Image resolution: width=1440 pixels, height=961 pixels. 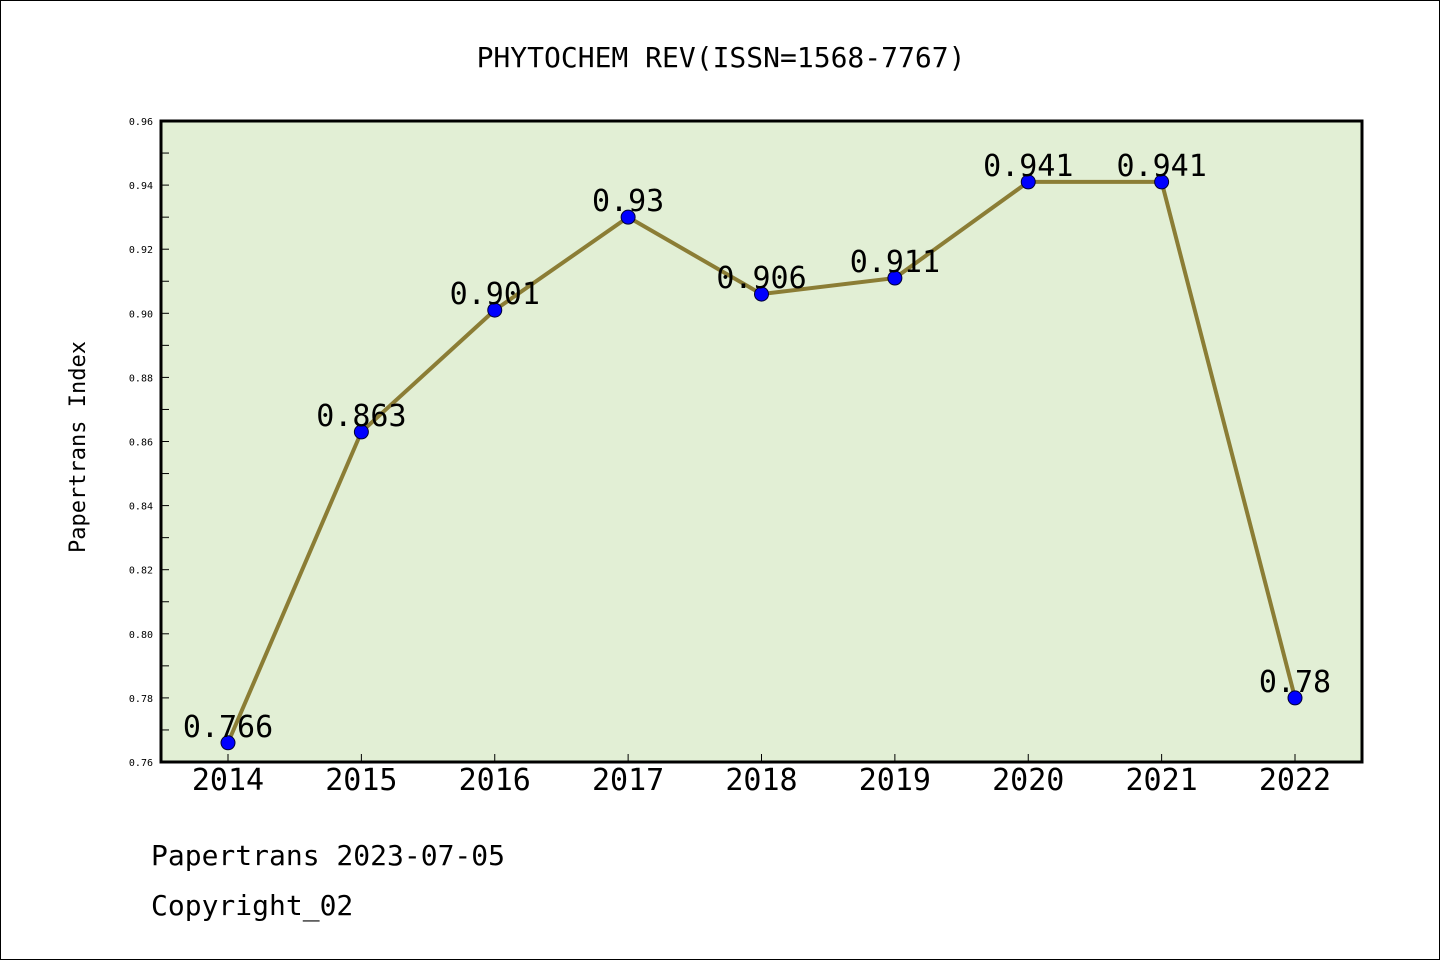 I want to click on x-tick-label: 2022, so click(x=1295, y=780).